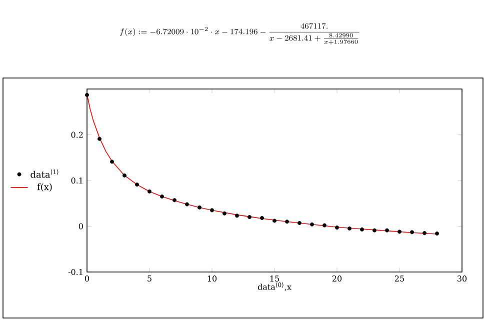  I want to click on x-tick-label: 20, so click(337, 279).